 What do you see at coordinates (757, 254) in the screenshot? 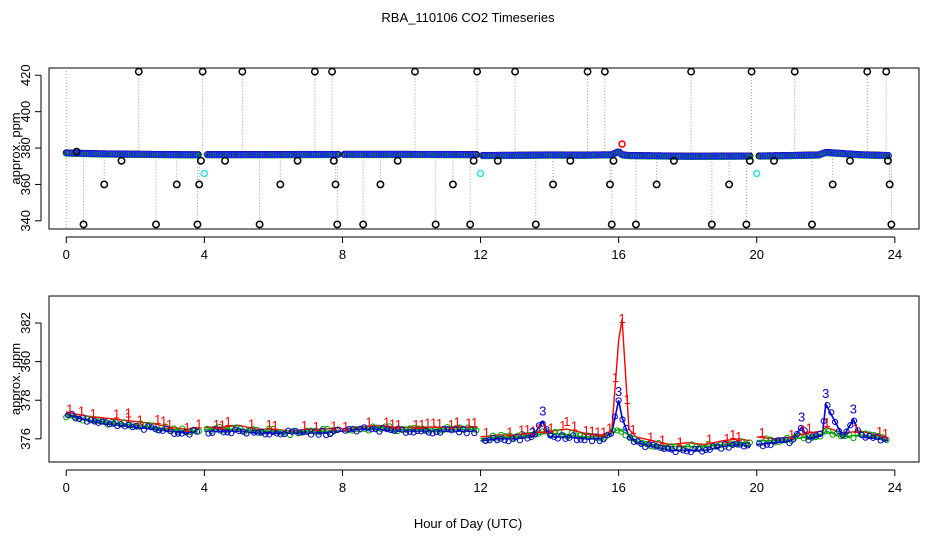
I see `top-x-tick-label: 20` at bounding box center [757, 254].